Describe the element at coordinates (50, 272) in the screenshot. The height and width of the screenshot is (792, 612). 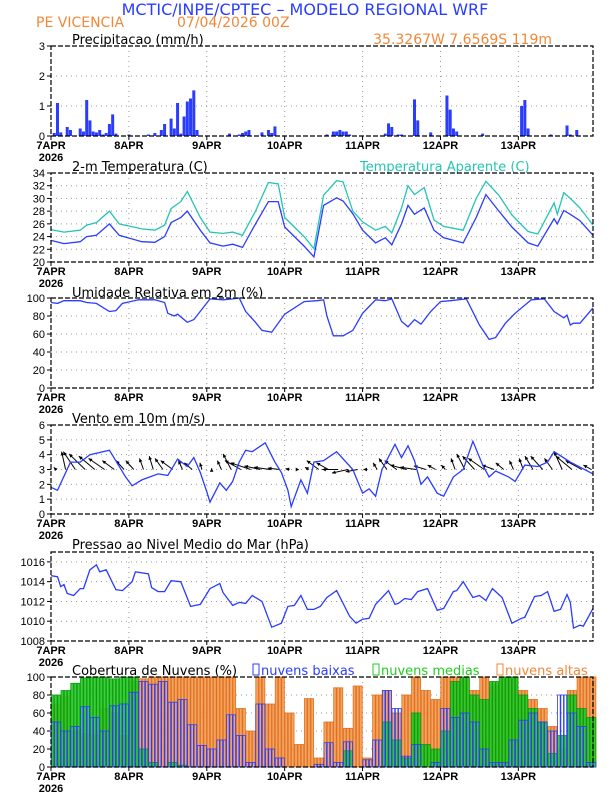
I see `x-tick-label: 7APR` at that location.